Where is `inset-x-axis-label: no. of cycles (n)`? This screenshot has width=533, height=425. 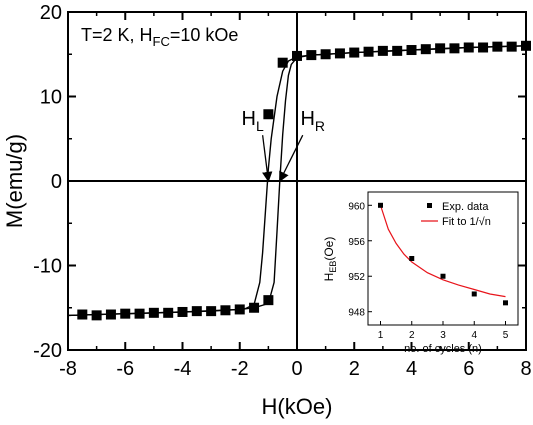 inset-x-axis-label: no. of cycles (n) is located at coordinates (443, 349).